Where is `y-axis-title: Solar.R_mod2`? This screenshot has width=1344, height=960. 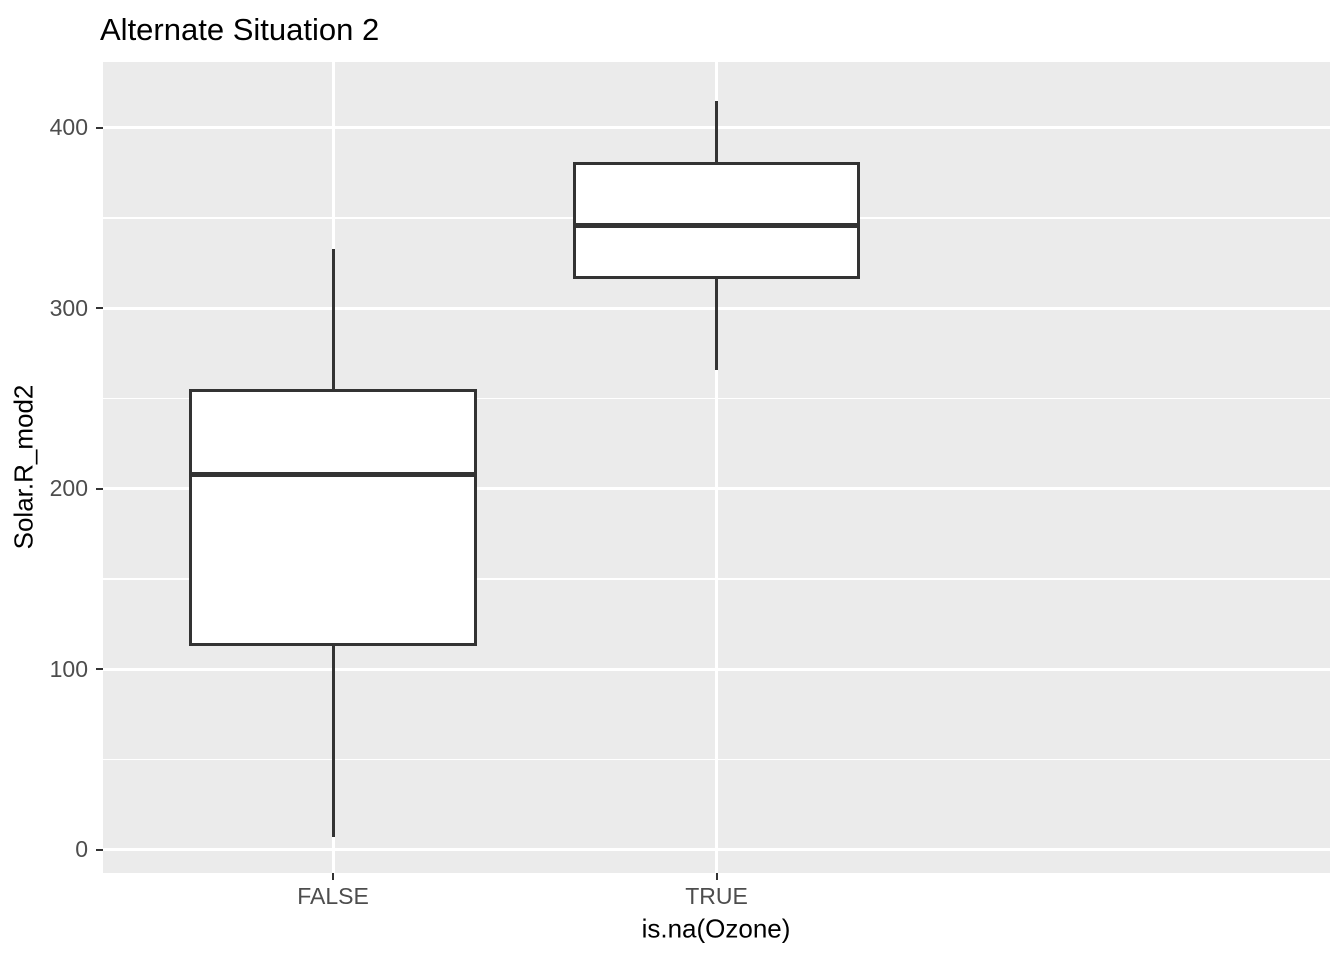 y-axis-title: Solar.R_mod2 is located at coordinates (23, 467).